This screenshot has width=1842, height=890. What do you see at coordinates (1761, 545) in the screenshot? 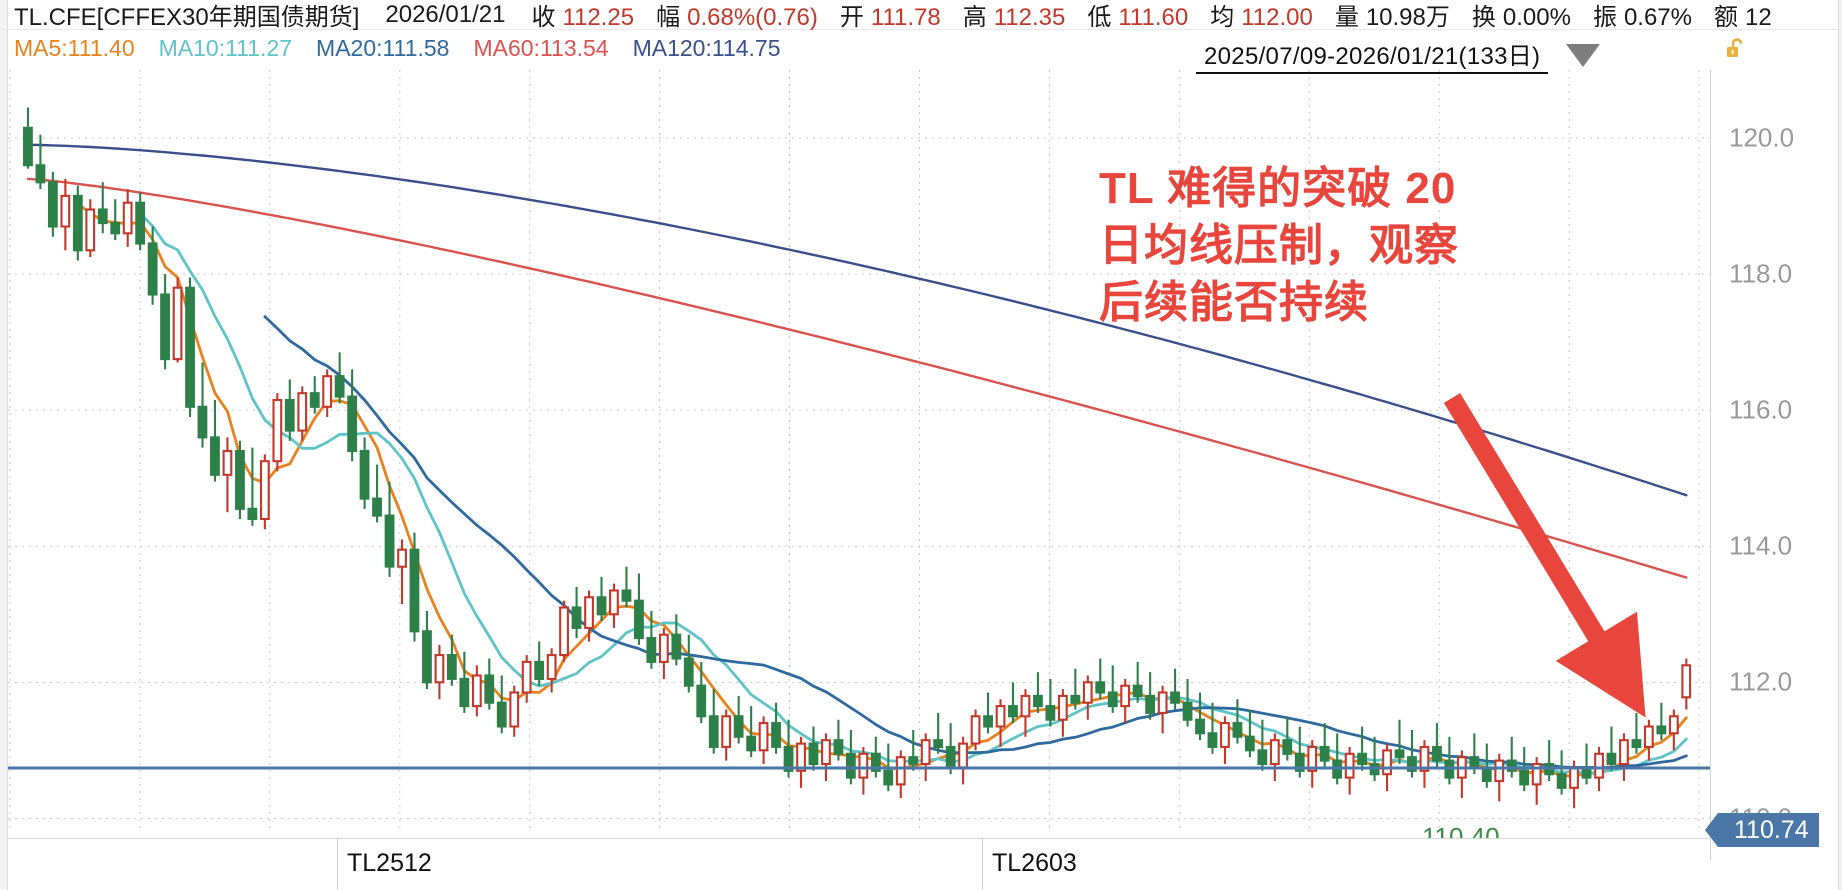
I see `price-tick: 114.0` at bounding box center [1761, 545].